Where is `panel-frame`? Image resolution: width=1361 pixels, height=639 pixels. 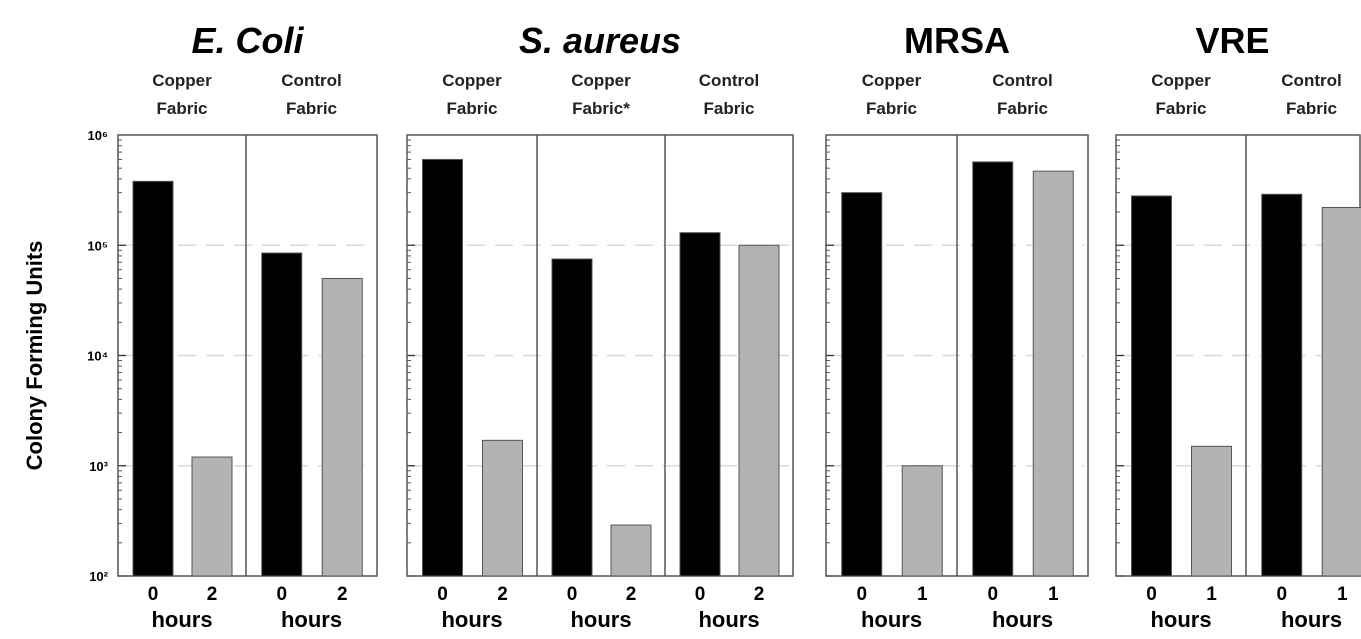 panel-frame is located at coordinates (247, 355).